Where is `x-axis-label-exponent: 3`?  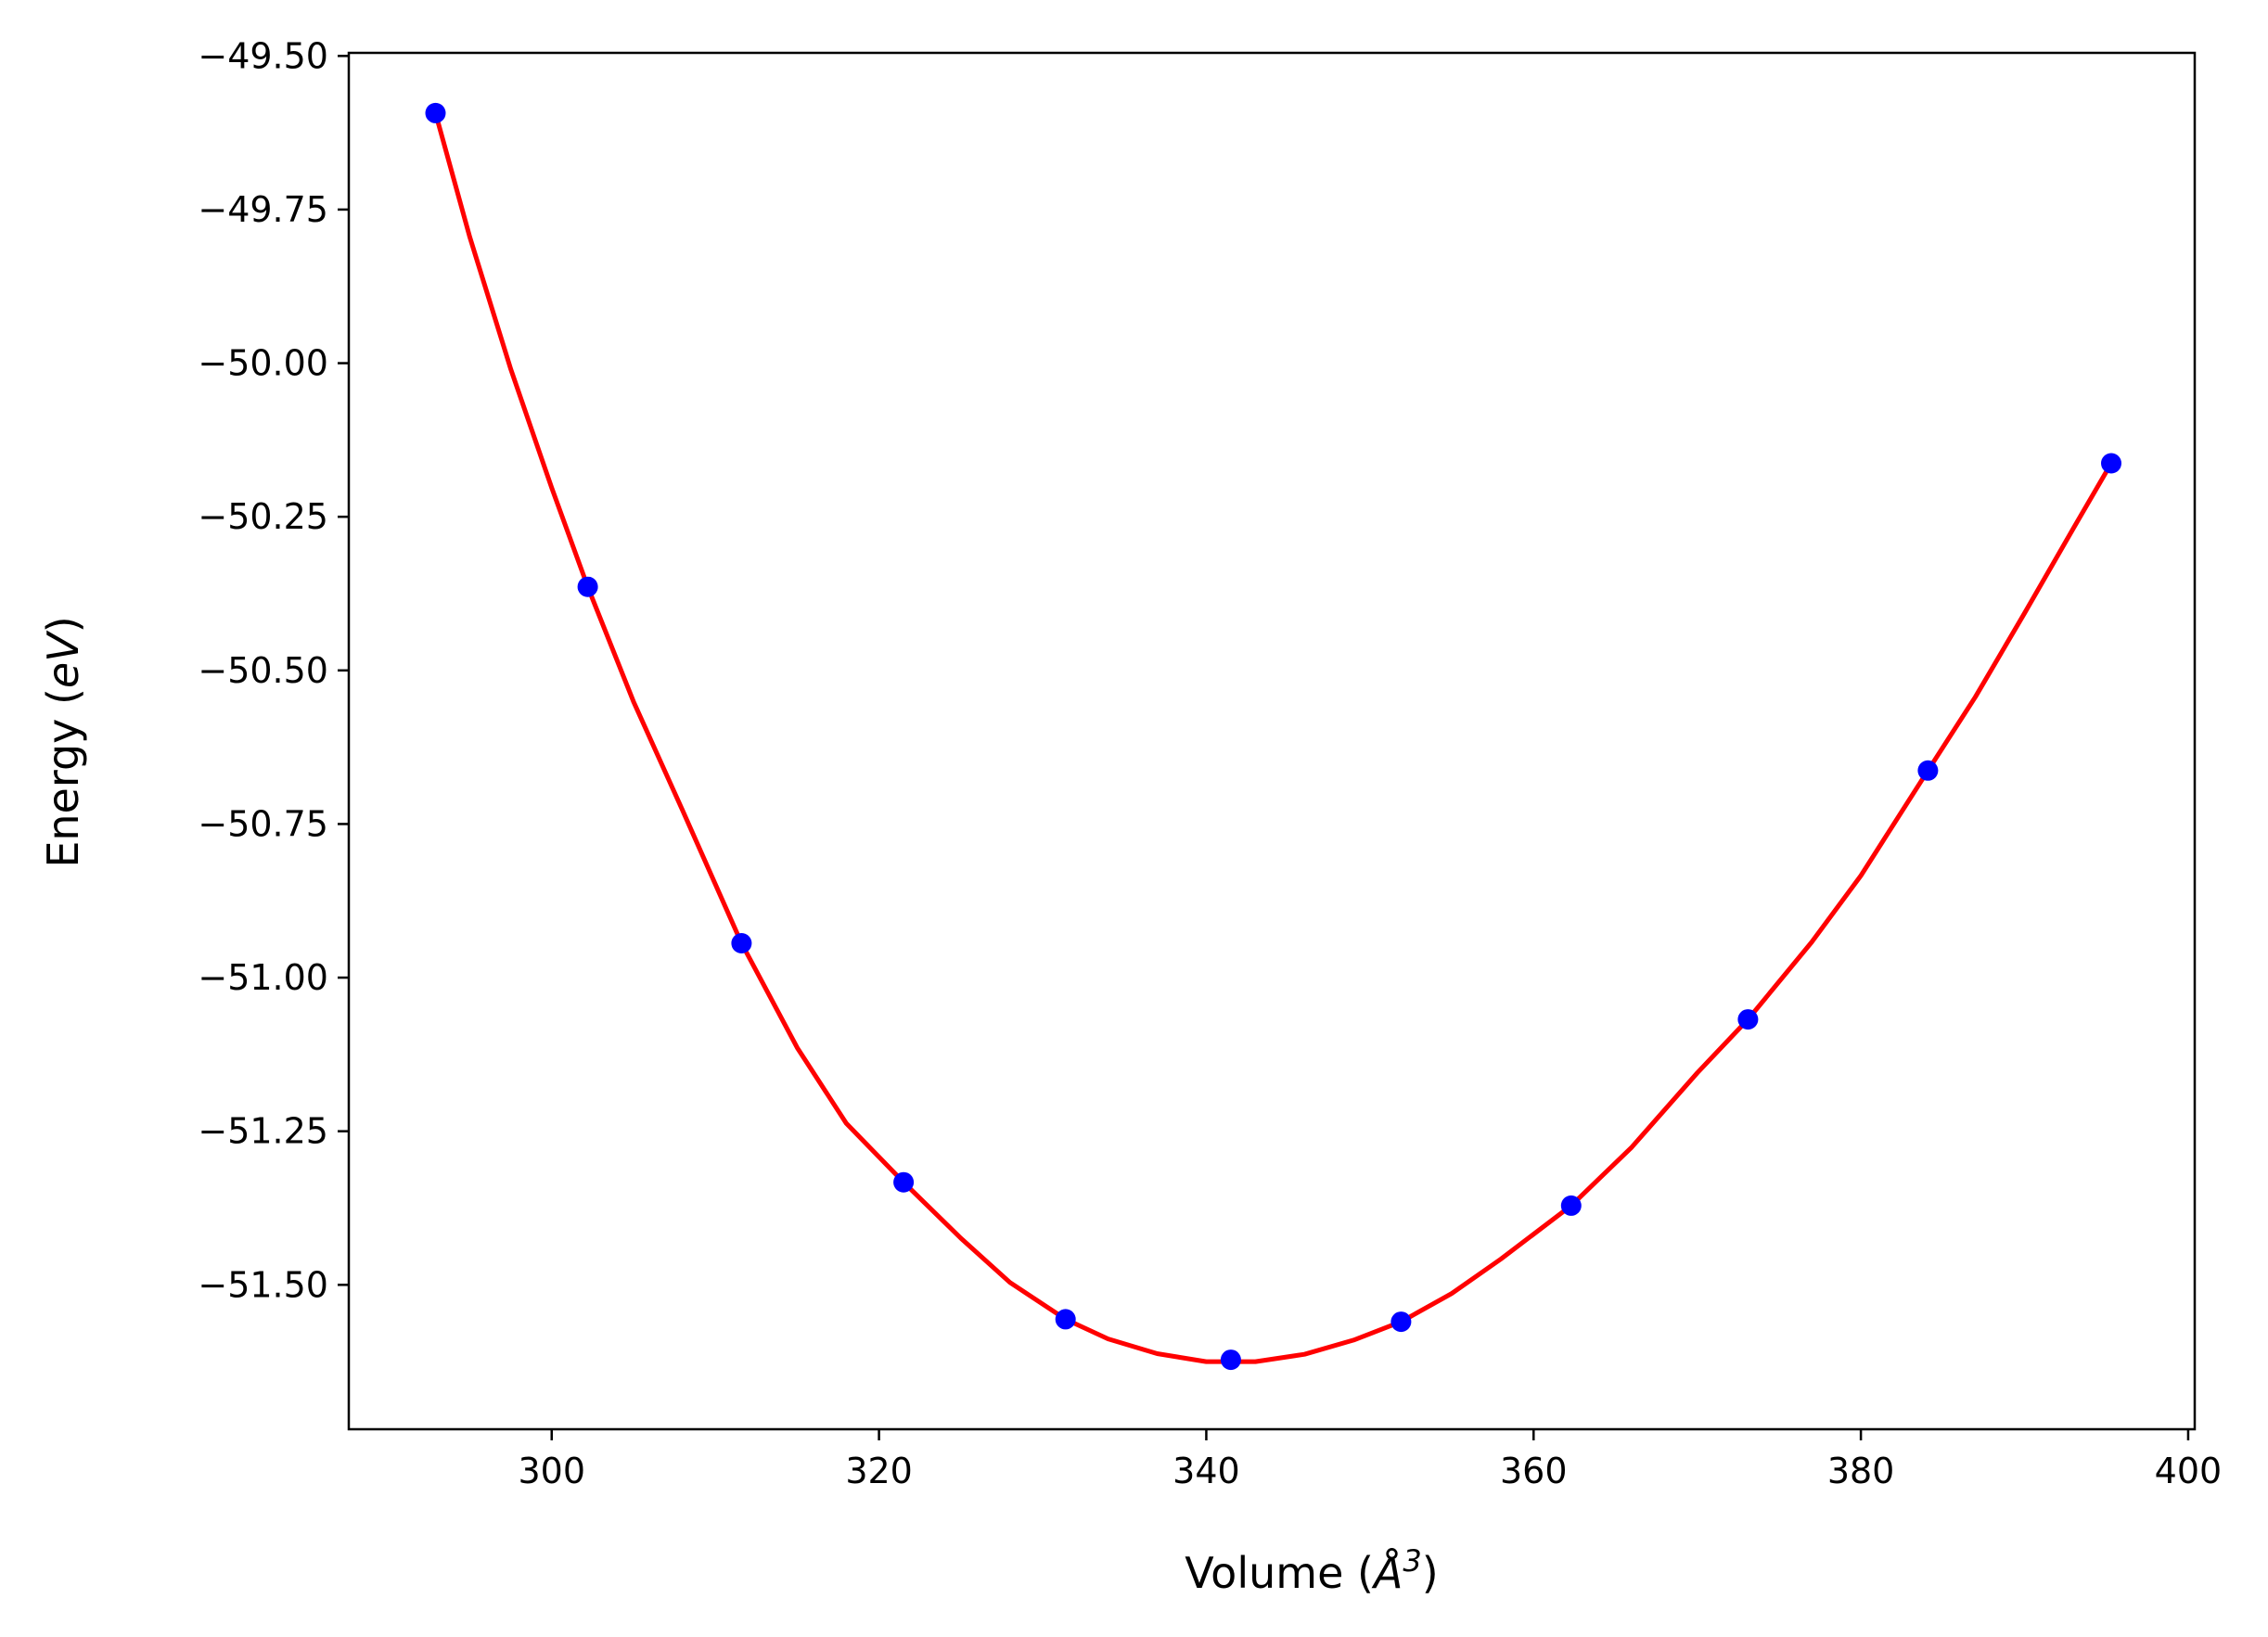 x-axis-label-exponent: 3 is located at coordinates (1412, 1561).